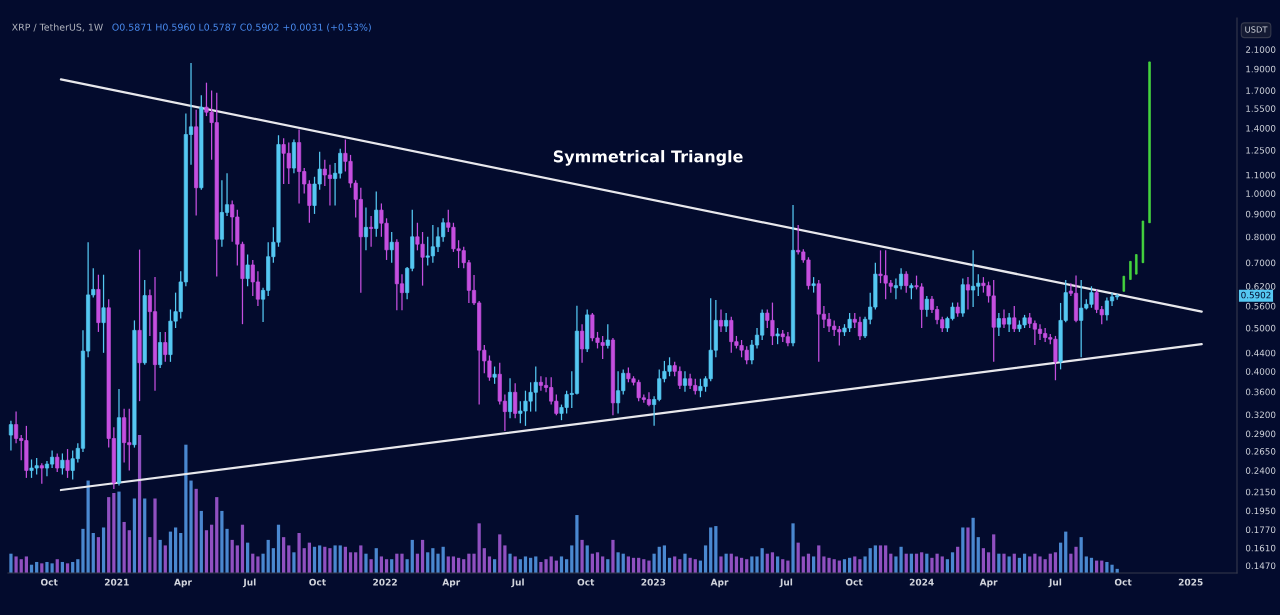 Image resolution: width=1280 pixels, height=615 pixels. I want to click on y-tick-label: 0.3600, so click(1260, 392).